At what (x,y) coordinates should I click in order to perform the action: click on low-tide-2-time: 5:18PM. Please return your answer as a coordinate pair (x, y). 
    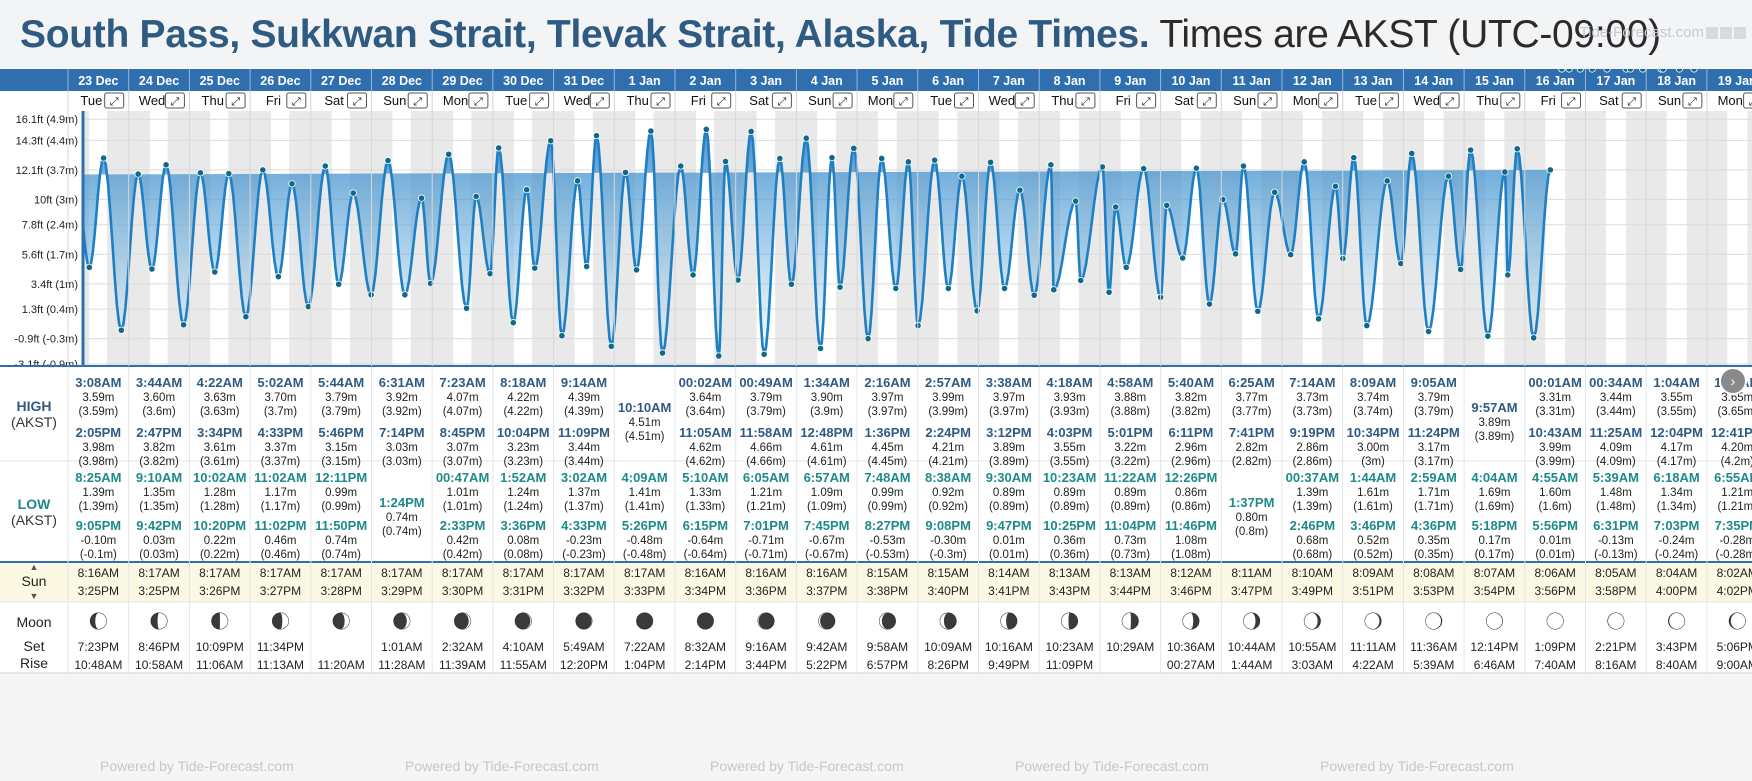
    Looking at the image, I should click on (1495, 525).